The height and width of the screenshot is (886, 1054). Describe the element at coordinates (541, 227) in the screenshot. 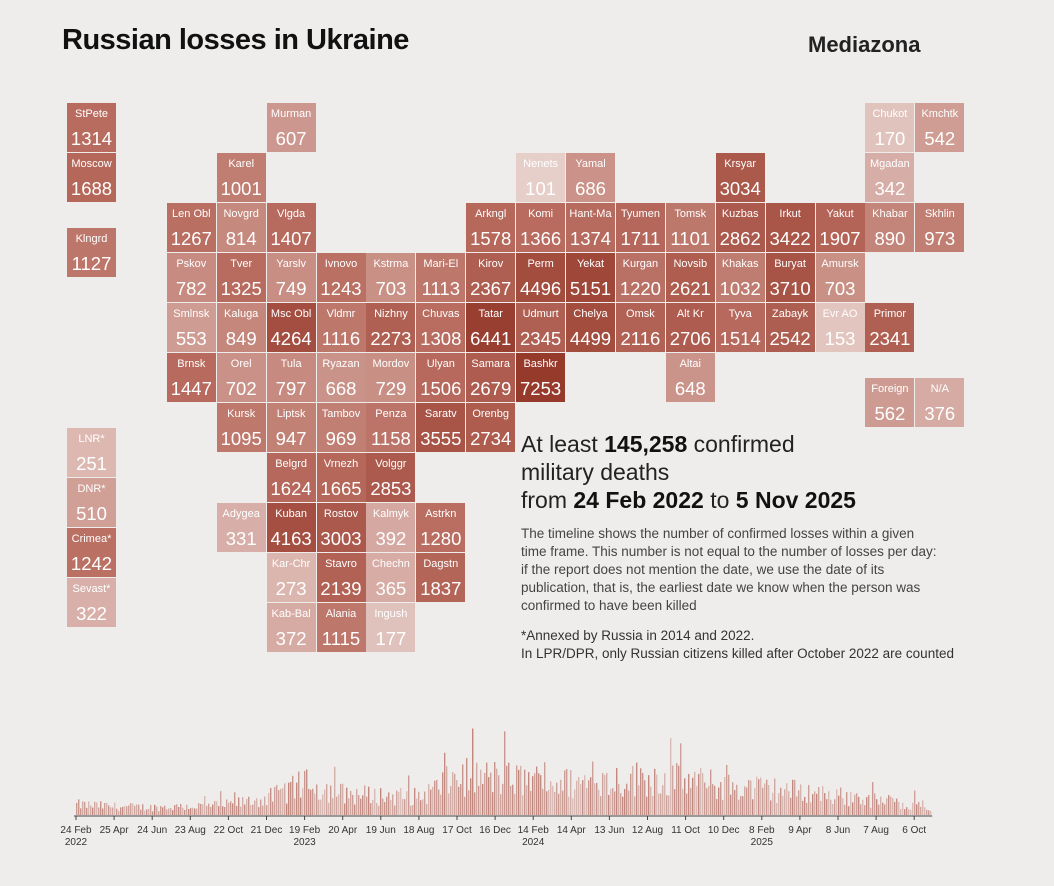

I see `region-tile: Komi 1366` at that location.